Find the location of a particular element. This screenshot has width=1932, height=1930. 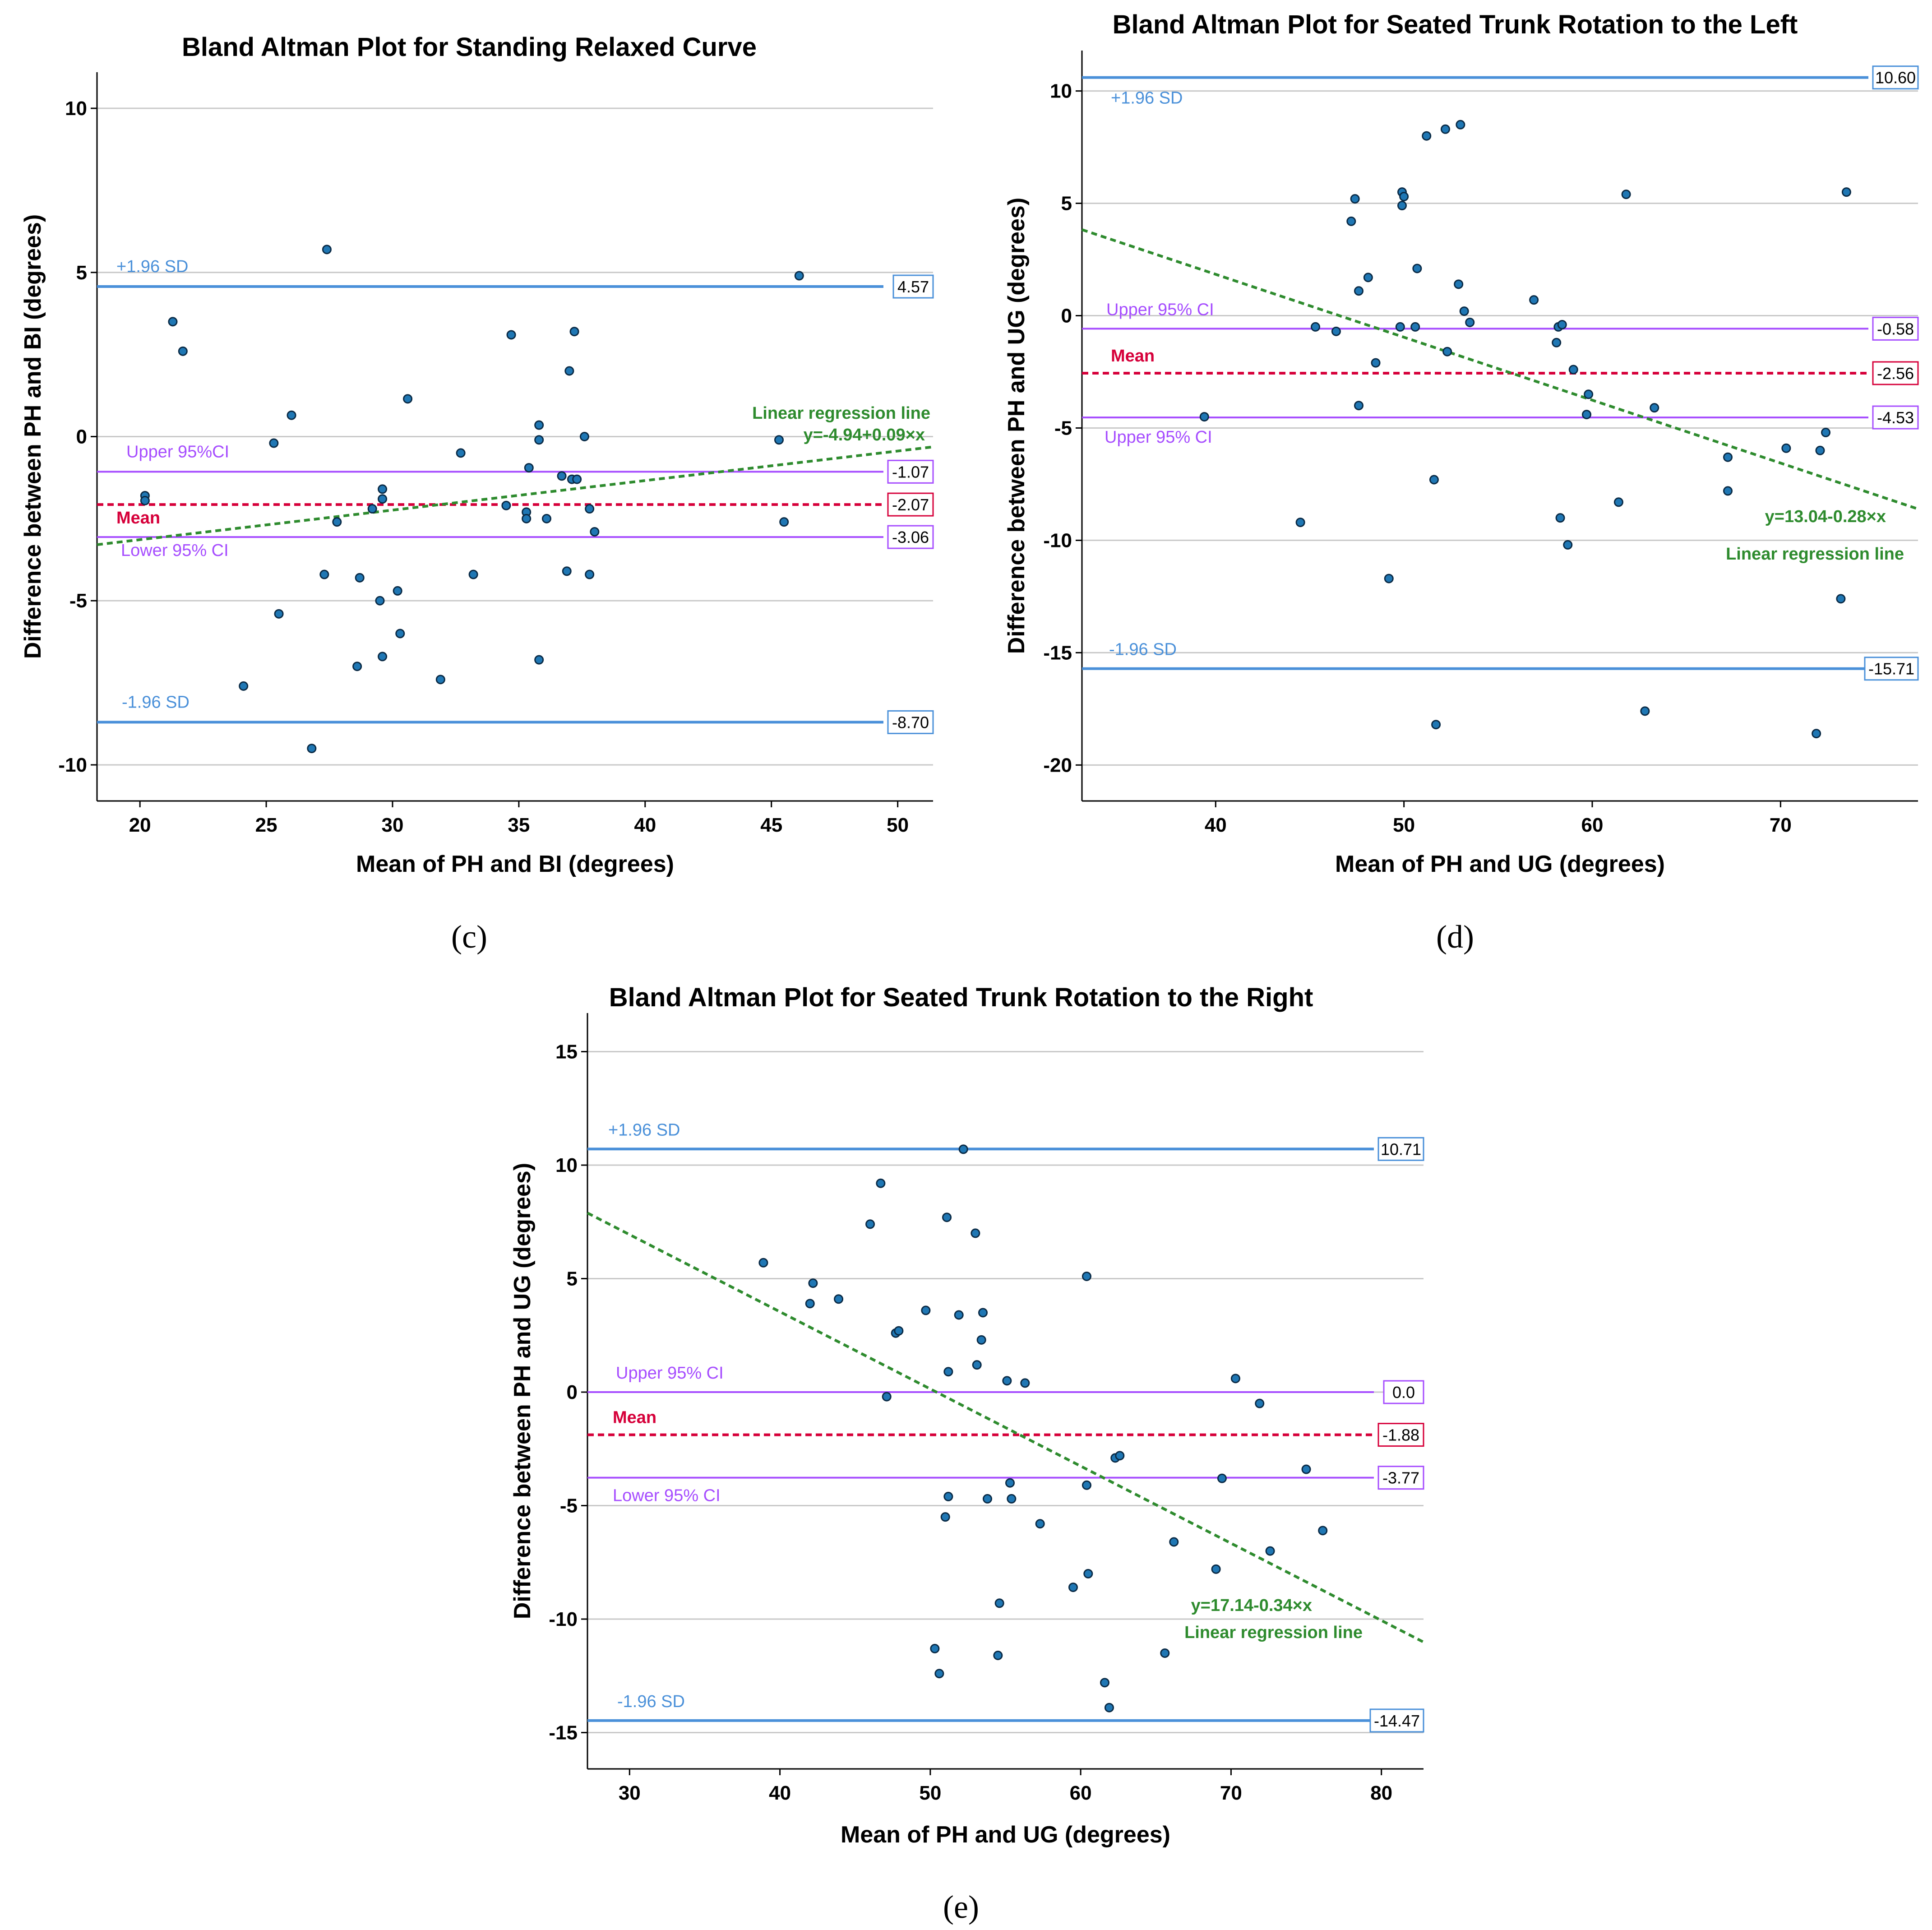

x-tick-label: 60 is located at coordinates (1592, 825).